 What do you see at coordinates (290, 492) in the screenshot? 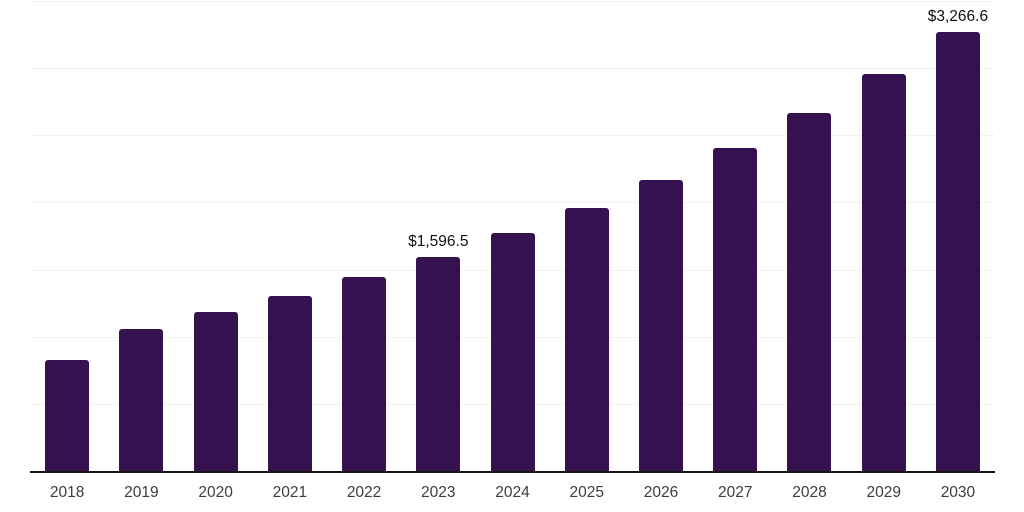
I see `x-tick-label-2021: 2021` at bounding box center [290, 492].